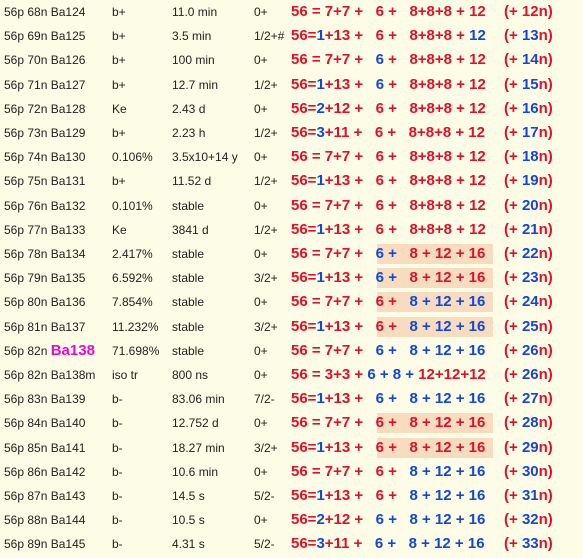 The height and width of the screenshot is (558, 583). What do you see at coordinates (528, 447) in the screenshot?
I see `neutron-excess: (+ 29n)` at bounding box center [528, 447].